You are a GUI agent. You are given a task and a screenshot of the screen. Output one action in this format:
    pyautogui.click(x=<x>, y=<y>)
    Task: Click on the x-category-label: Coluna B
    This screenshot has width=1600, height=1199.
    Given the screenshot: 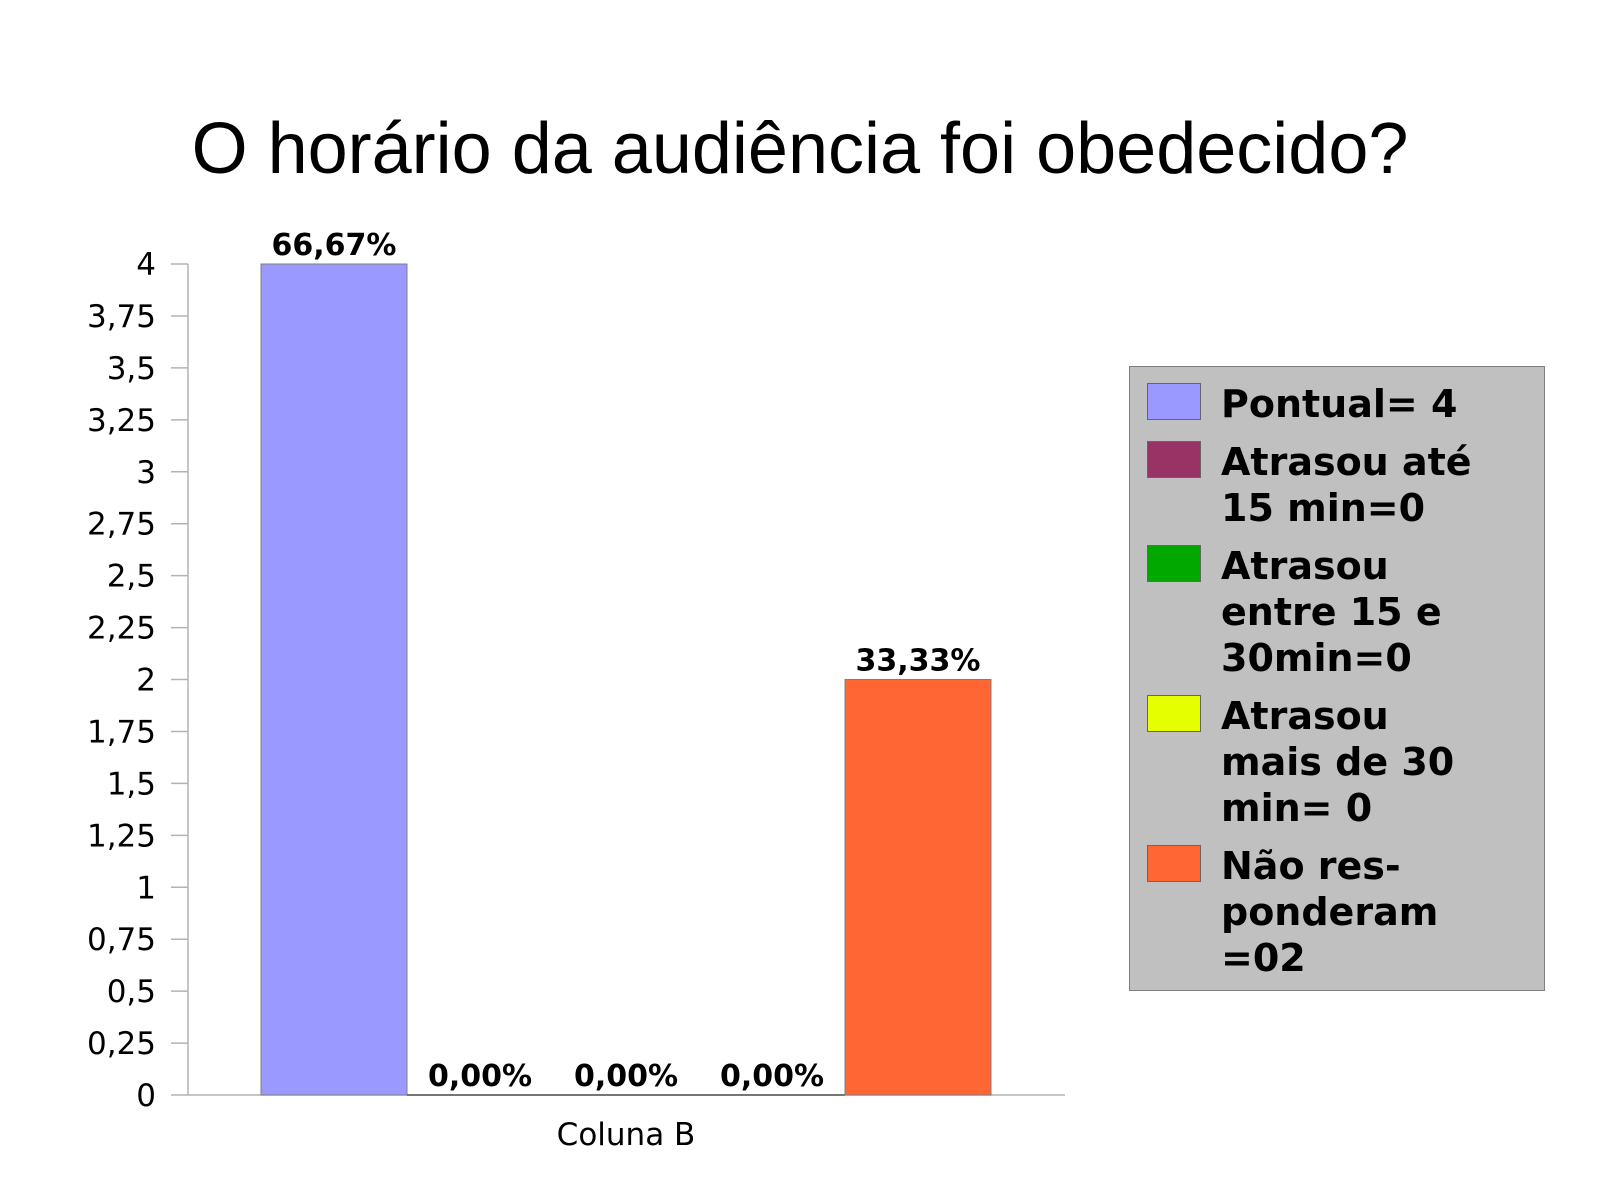 What is the action you would take?
    pyautogui.click(x=626, y=1135)
    